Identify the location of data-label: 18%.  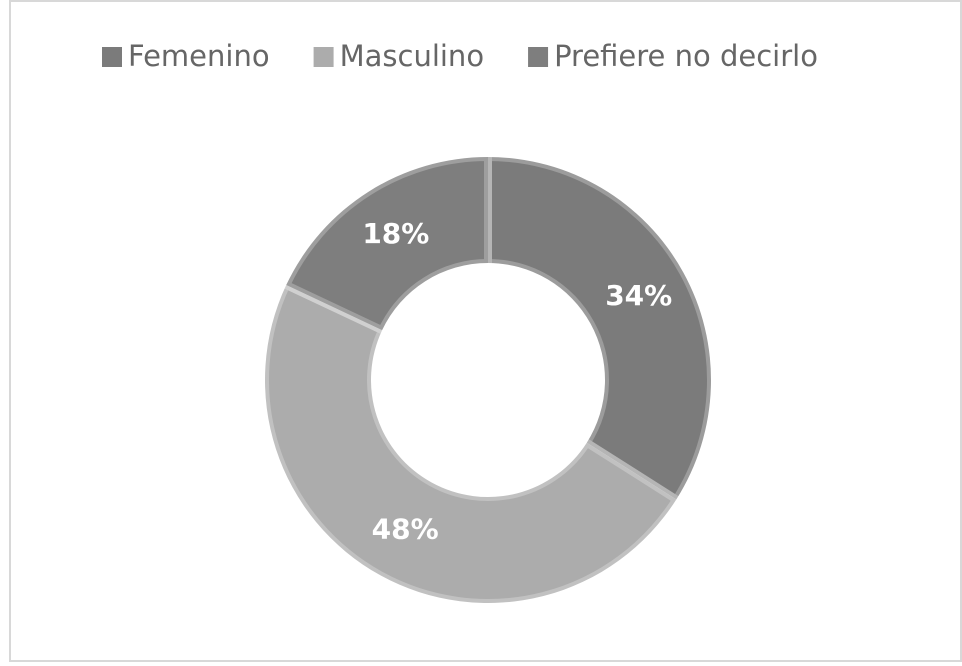
(395, 233).